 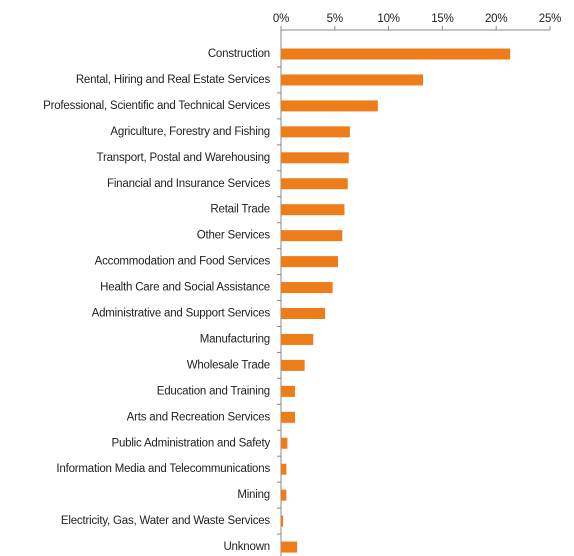 What do you see at coordinates (442, 19) in the screenshot?
I see `x-tick-label: 15%` at bounding box center [442, 19].